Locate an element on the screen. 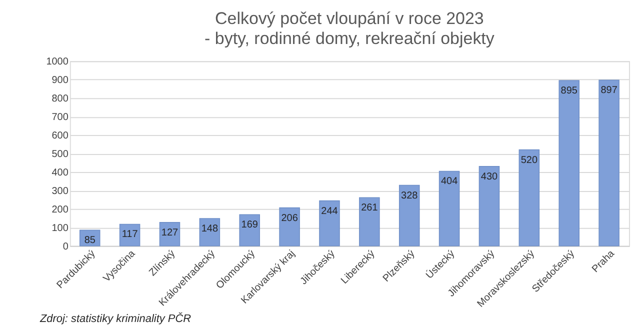 The image size is (639, 329). data-label: 169 is located at coordinates (249, 225).